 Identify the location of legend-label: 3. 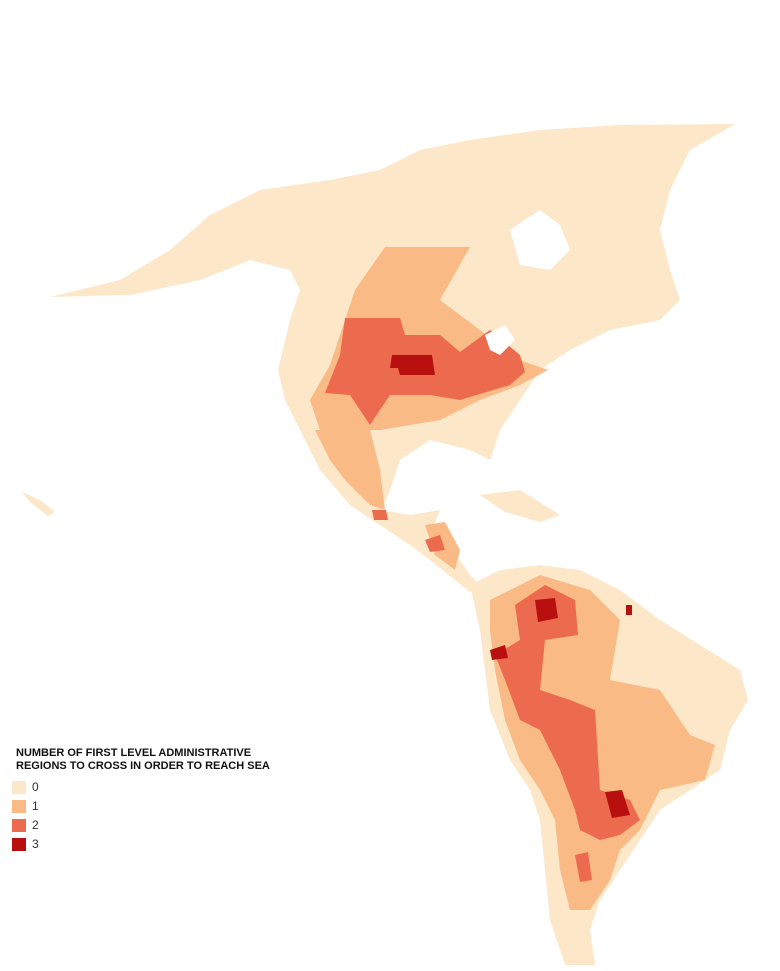
(35, 844).